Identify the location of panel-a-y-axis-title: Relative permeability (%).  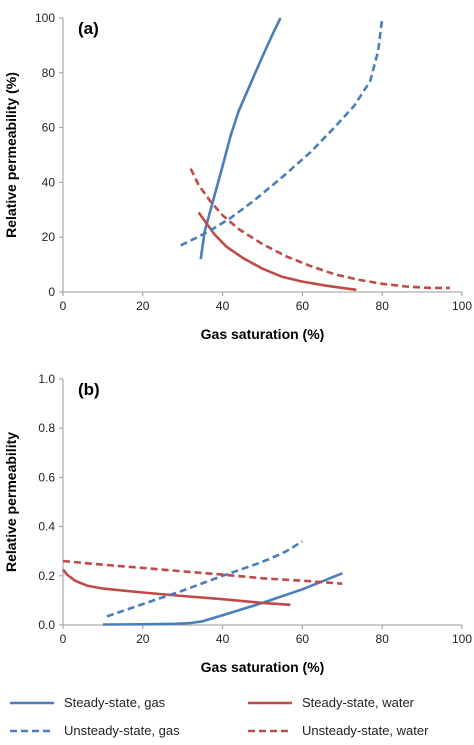
(11, 155).